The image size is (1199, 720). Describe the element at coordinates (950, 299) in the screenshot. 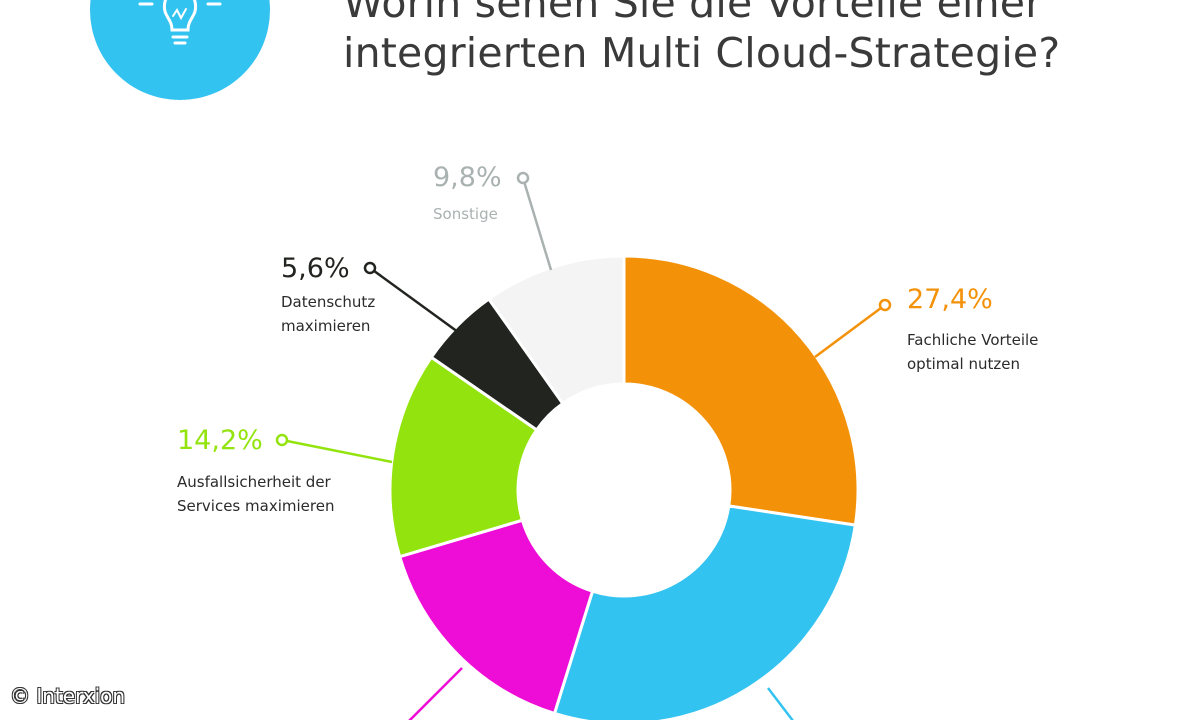

I see `slice-percentage: 27,4%` at that location.